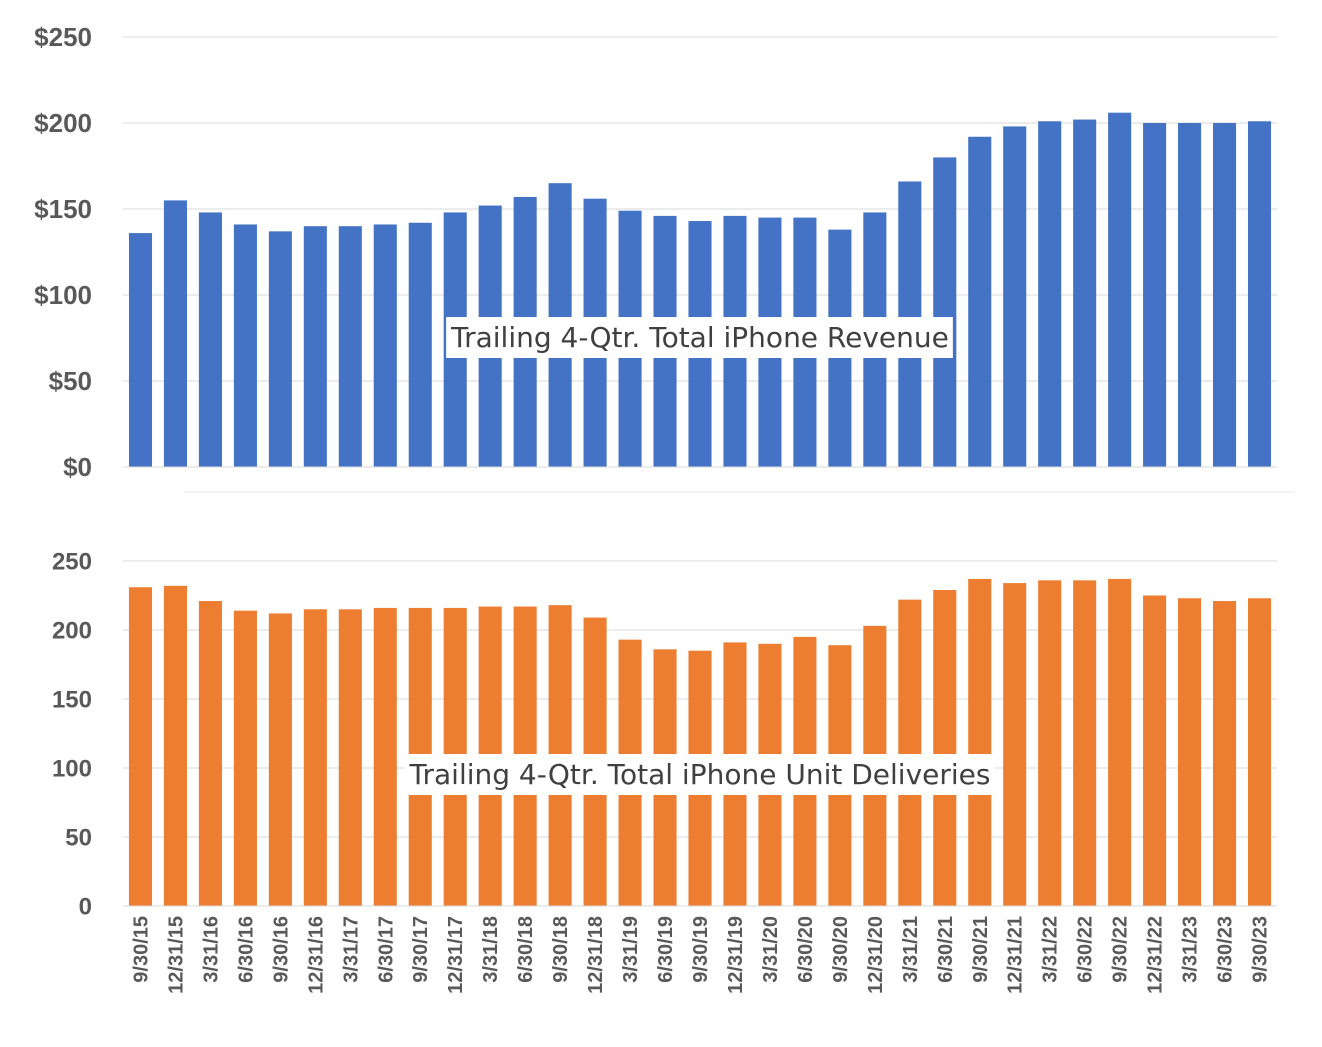 This screenshot has width=1322, height=1047. Describe the element at coordinates (631, 949) in the screenshot. I see `x-tick-label: 3/31/19` at that location.